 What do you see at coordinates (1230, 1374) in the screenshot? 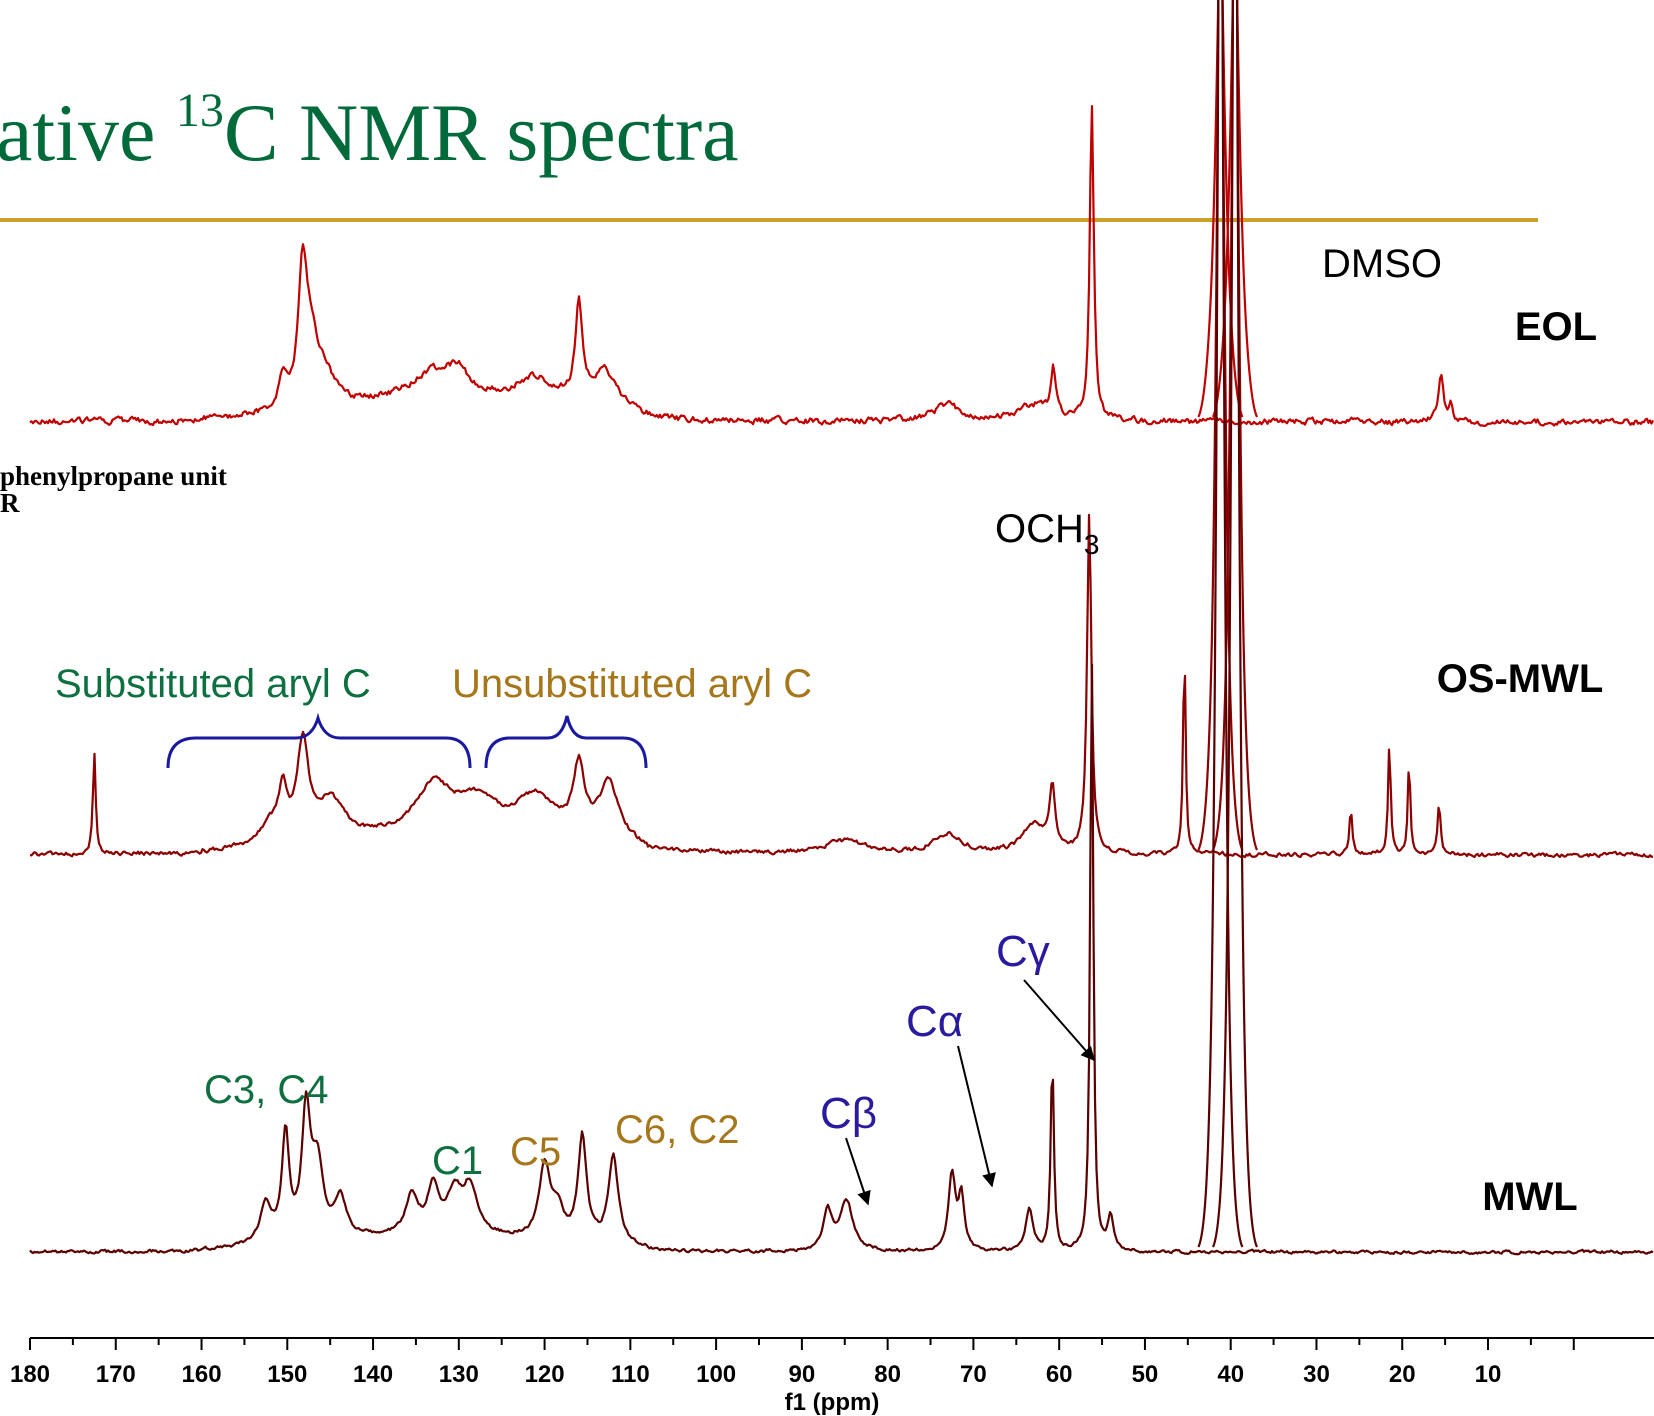
I see `x-tick-label: 40` at bounding box center [1230, 1374].